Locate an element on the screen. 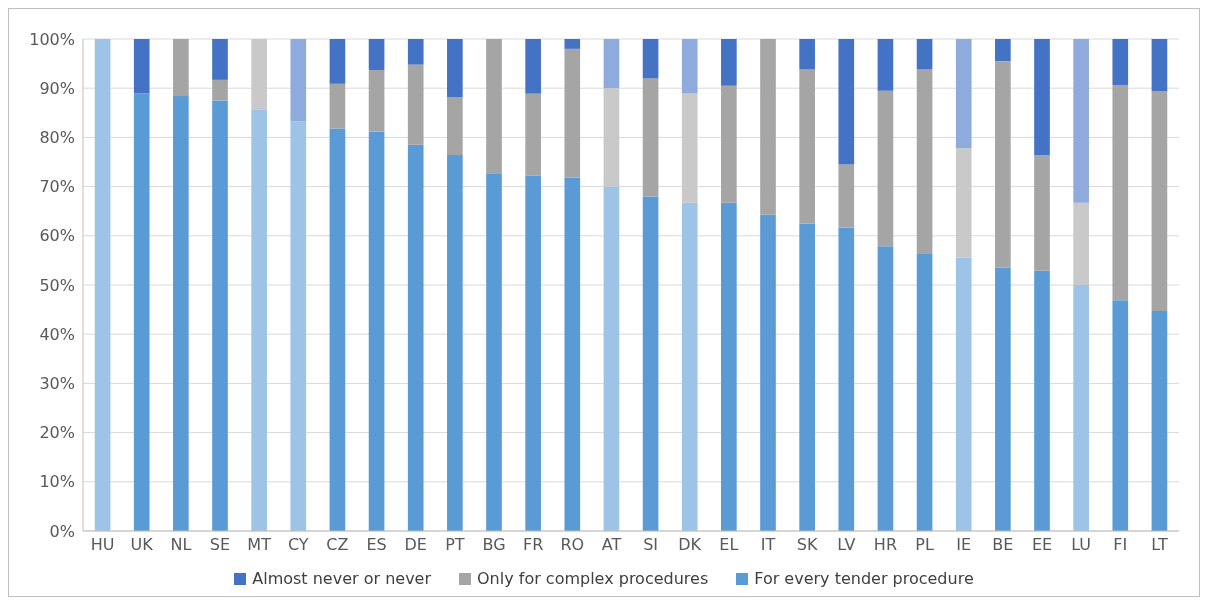 This screenshot has width=1208, height=610. y-tick-label: 10% is located at coordinates (57, 482).